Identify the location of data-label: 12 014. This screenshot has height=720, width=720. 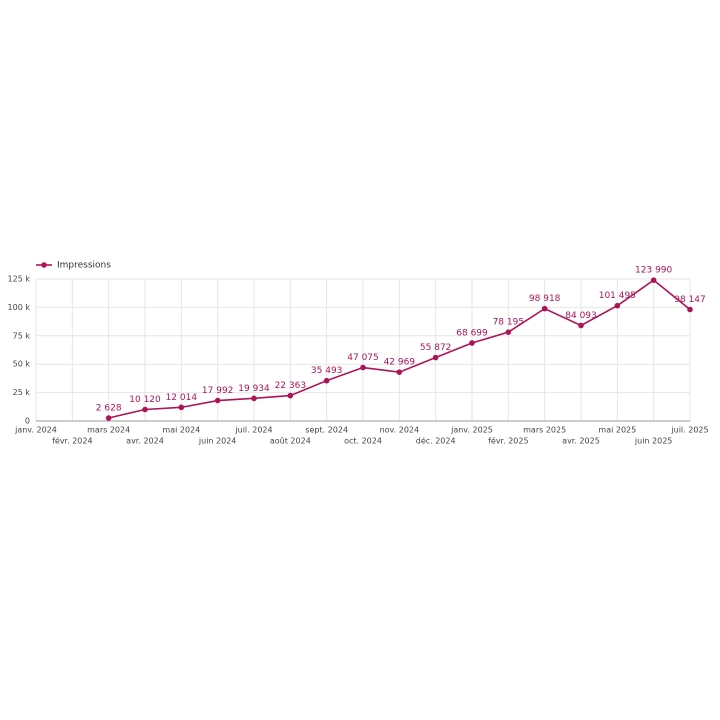
(182, 398).